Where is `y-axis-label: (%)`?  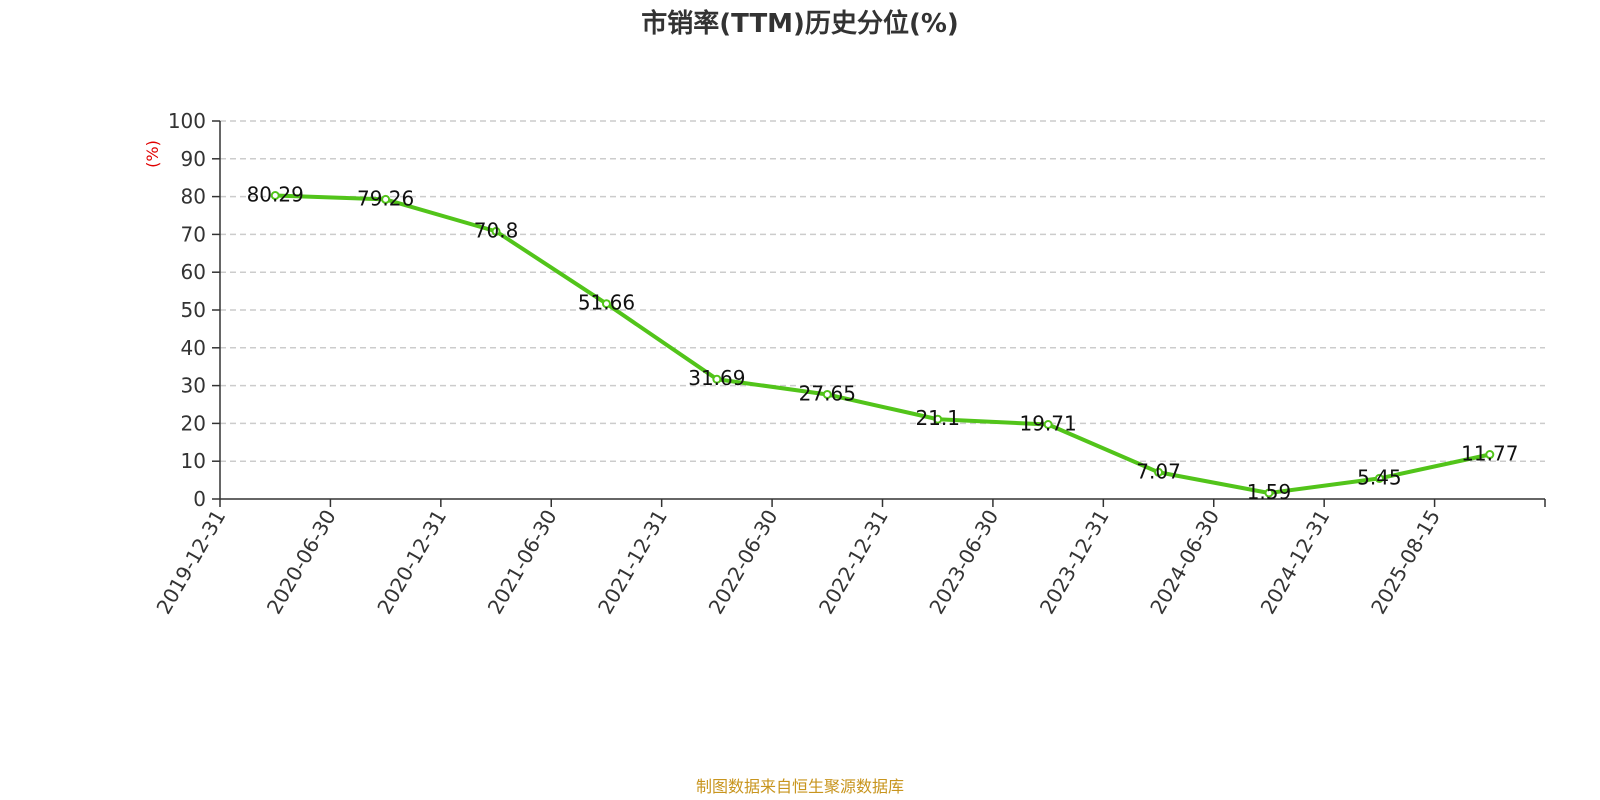 y-axis-label: (%) is located at coordinates (152, 154).